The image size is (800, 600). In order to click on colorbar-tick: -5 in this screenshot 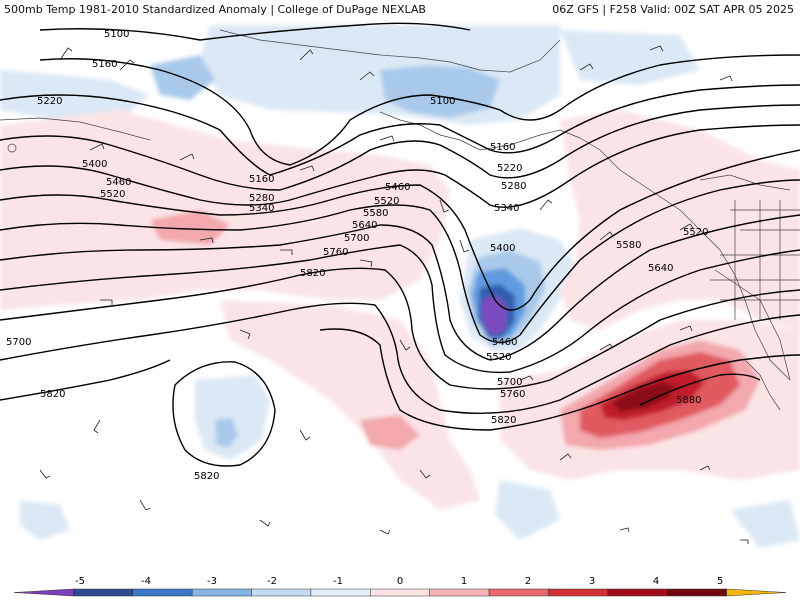, I will do `click(80, 581)`.